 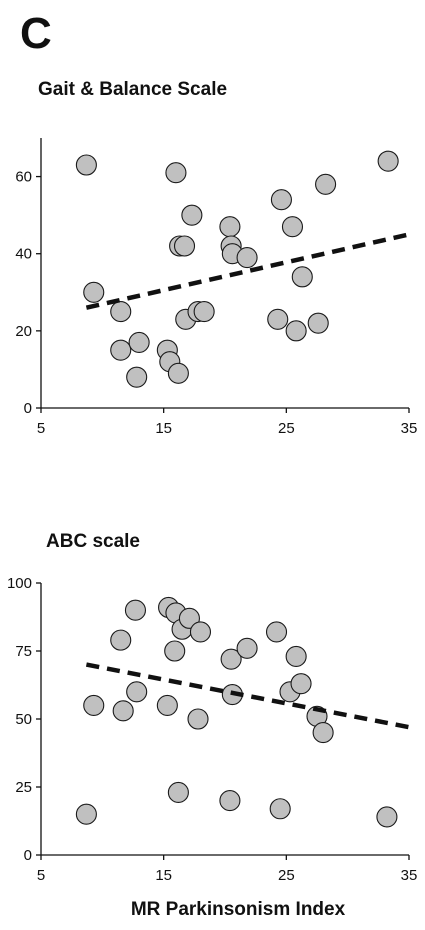 What do you see at coordinates (23, 787) in the screenshot?
I see `y-tick-label: 25` at bounding box center [23, 787].